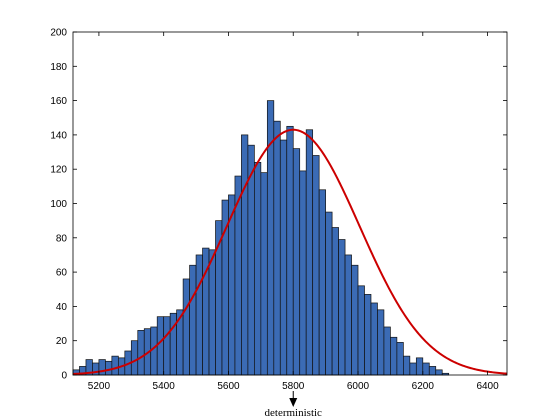  I want to click on annotation-group: deterministic, so click(294, 405).